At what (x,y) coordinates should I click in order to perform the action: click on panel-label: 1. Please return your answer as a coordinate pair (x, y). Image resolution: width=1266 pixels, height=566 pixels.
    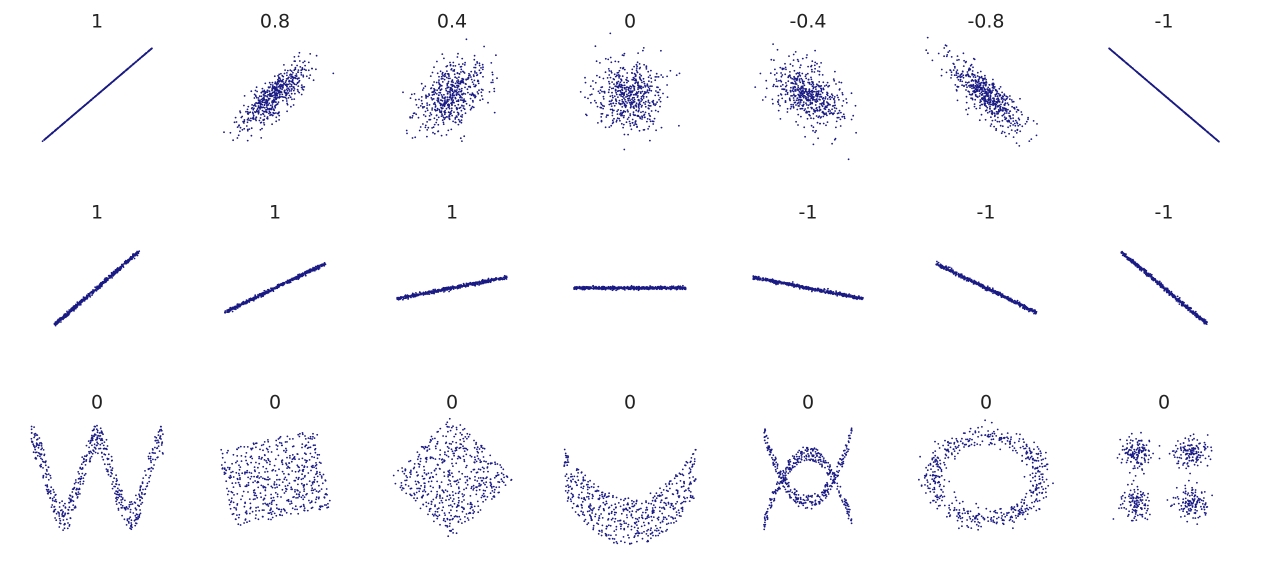
    Looking at the image, I should click on (97, 22).